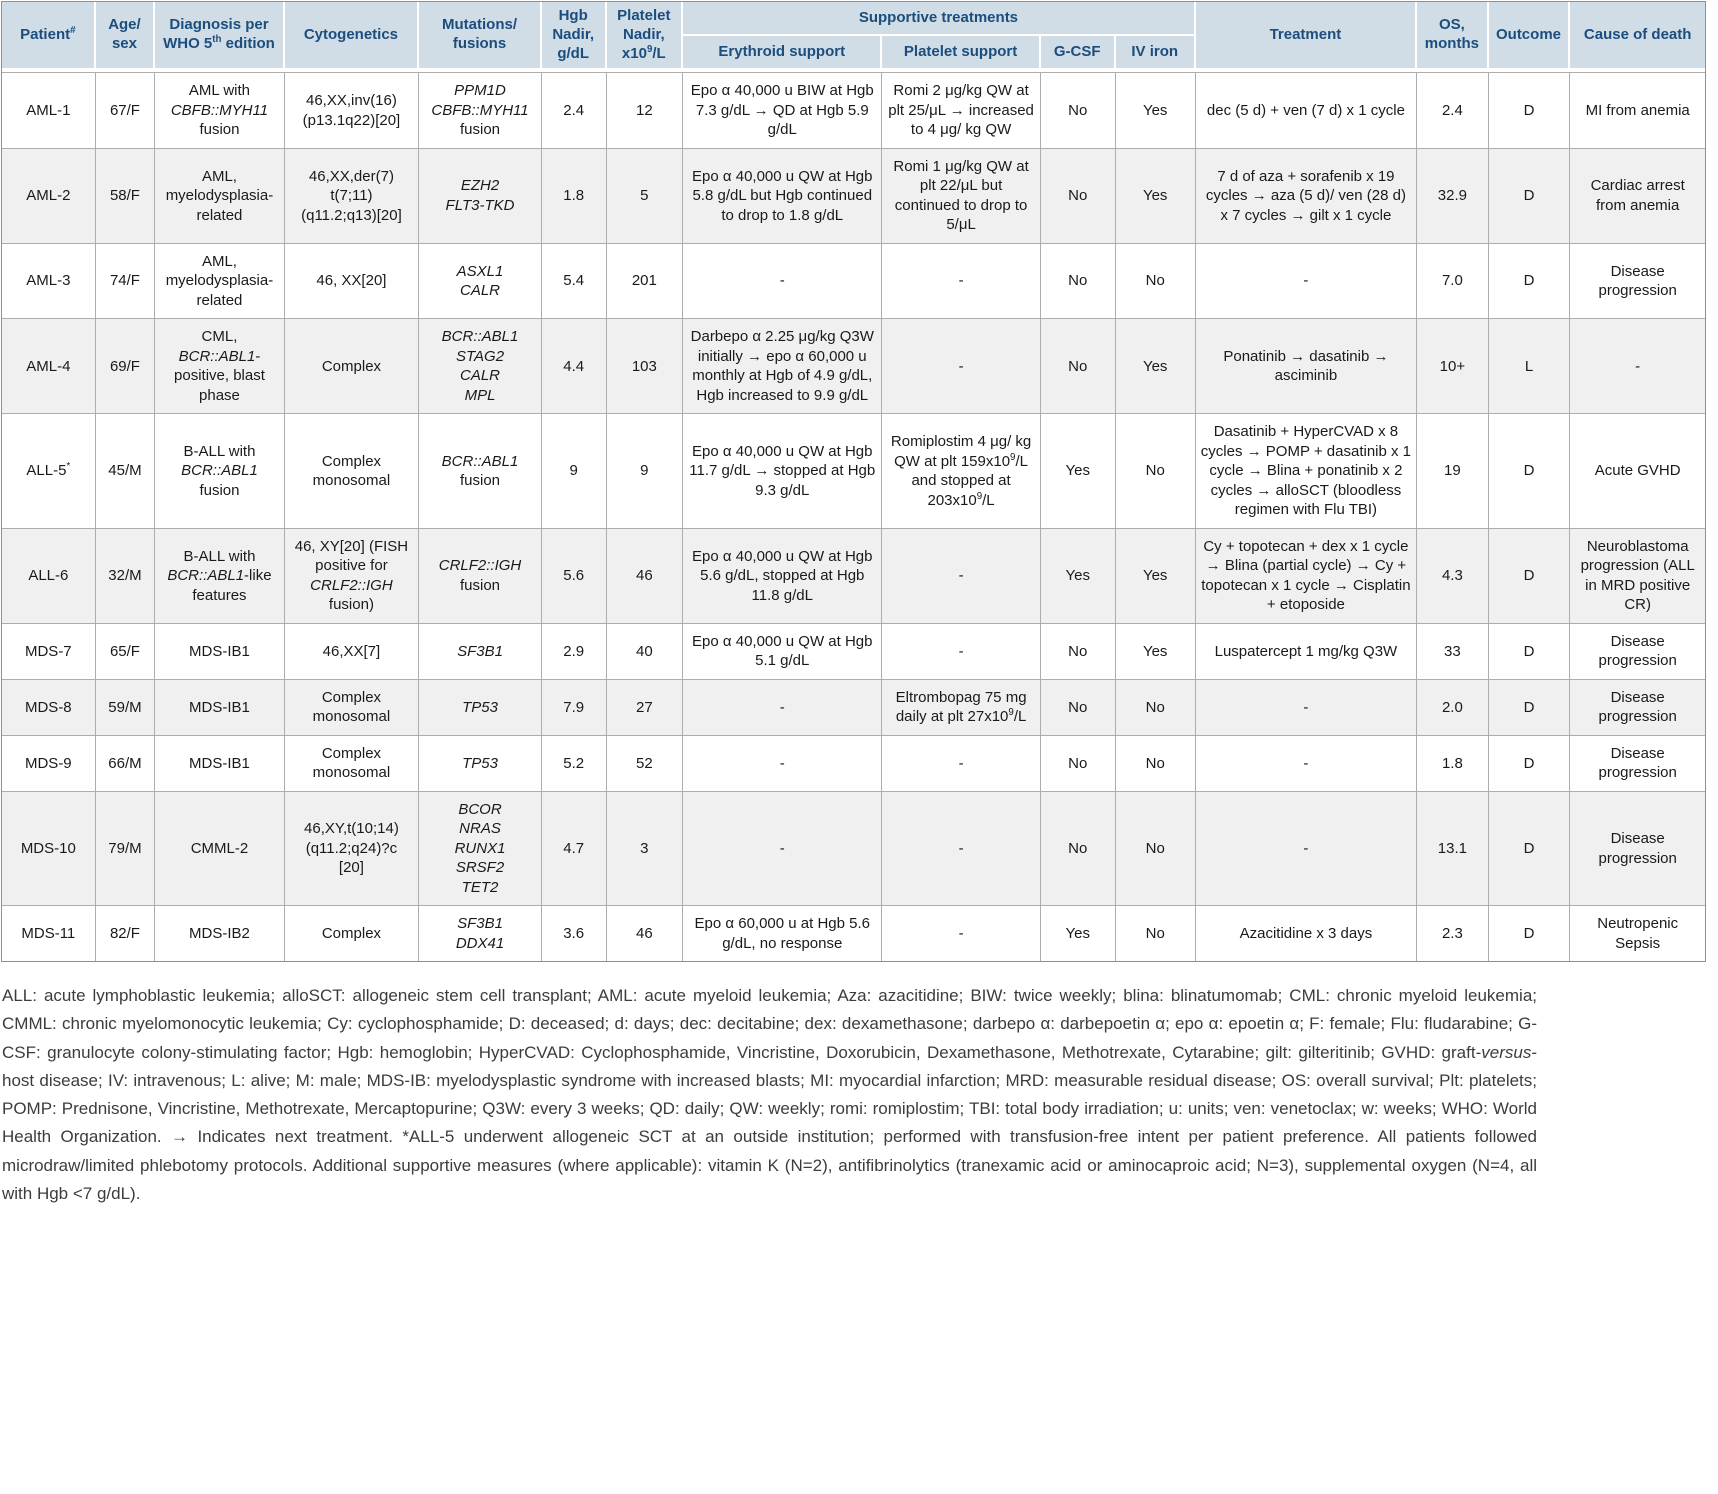  What do you see at coordinates (220, 37) in the screenshot?
I see `col-header-diagnosis: Diagnosis per WHO 5th edition` at bounding box center [220, 37].